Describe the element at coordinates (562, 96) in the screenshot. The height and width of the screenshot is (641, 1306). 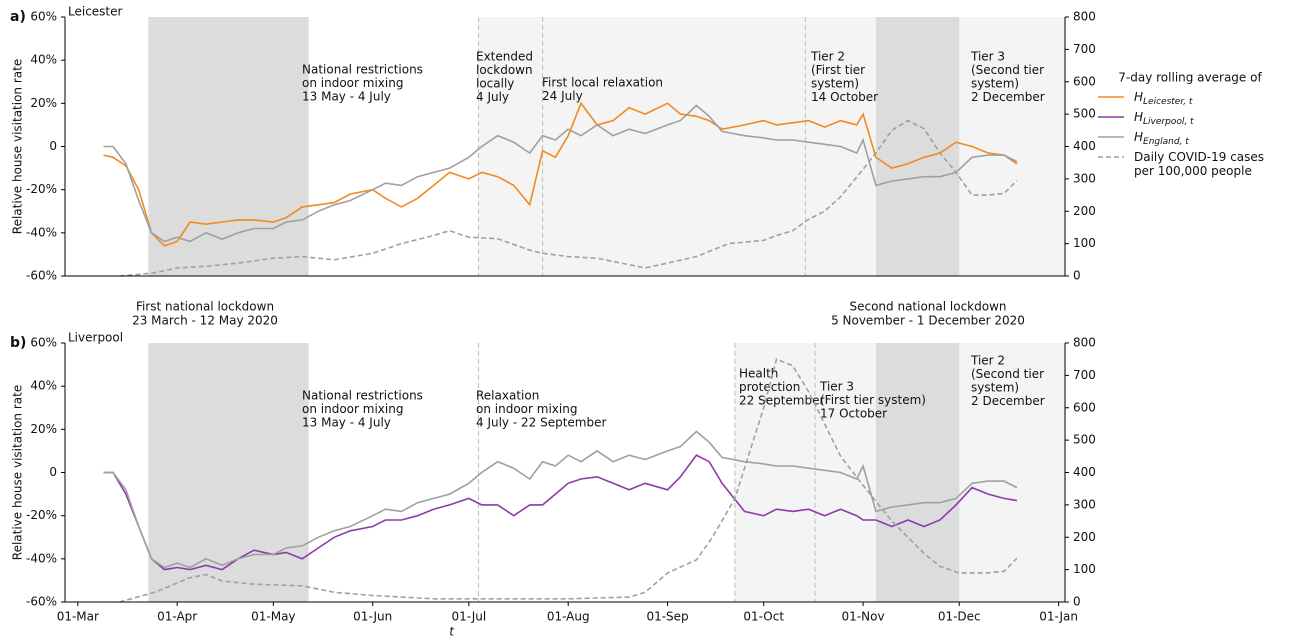
I see `annotation: 24 July` at that location.